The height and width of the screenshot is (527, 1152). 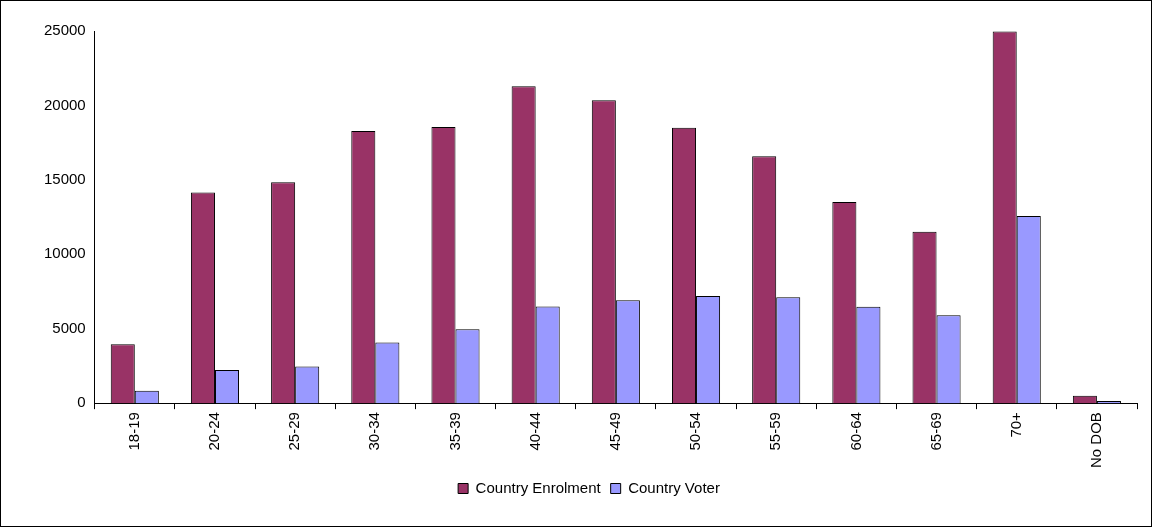 I want to click on y-tick-label: 15000, so click(x=64, y=178).